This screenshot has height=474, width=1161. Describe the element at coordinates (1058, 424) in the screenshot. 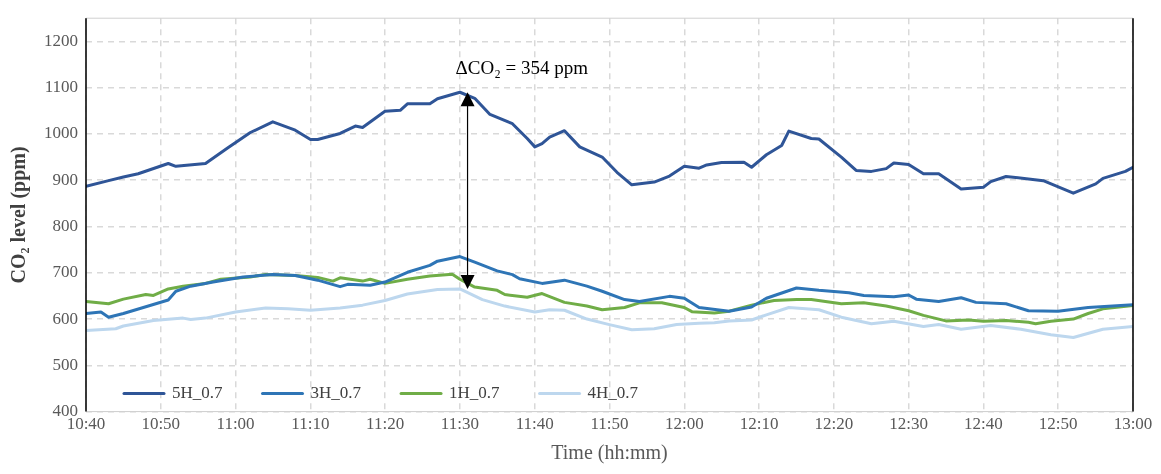

I see `x-tick-label: 12:50` at that location.